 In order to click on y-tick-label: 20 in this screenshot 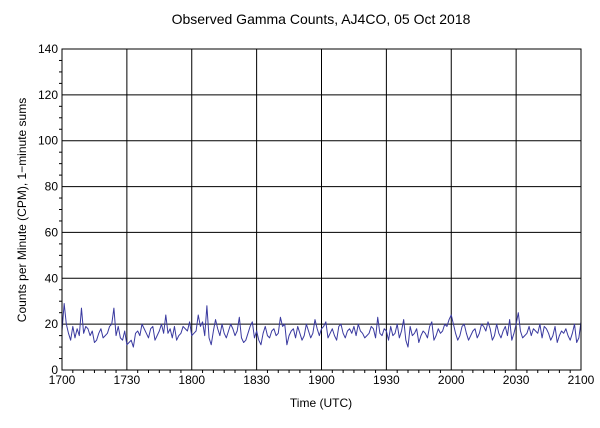, I will do `click(52, 324)`.